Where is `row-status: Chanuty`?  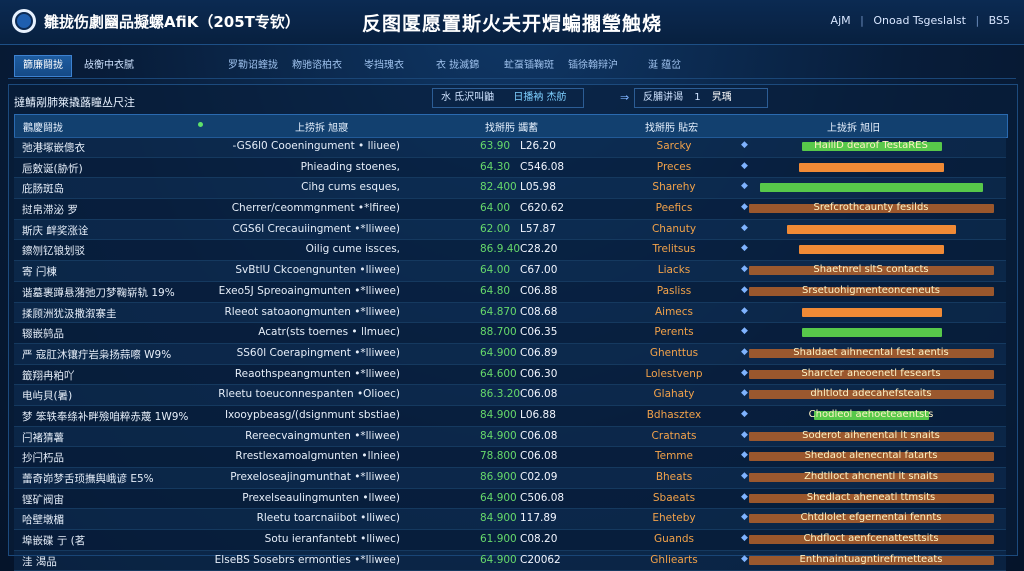 row-status: Chanuty is located at coordinates (674, 228).